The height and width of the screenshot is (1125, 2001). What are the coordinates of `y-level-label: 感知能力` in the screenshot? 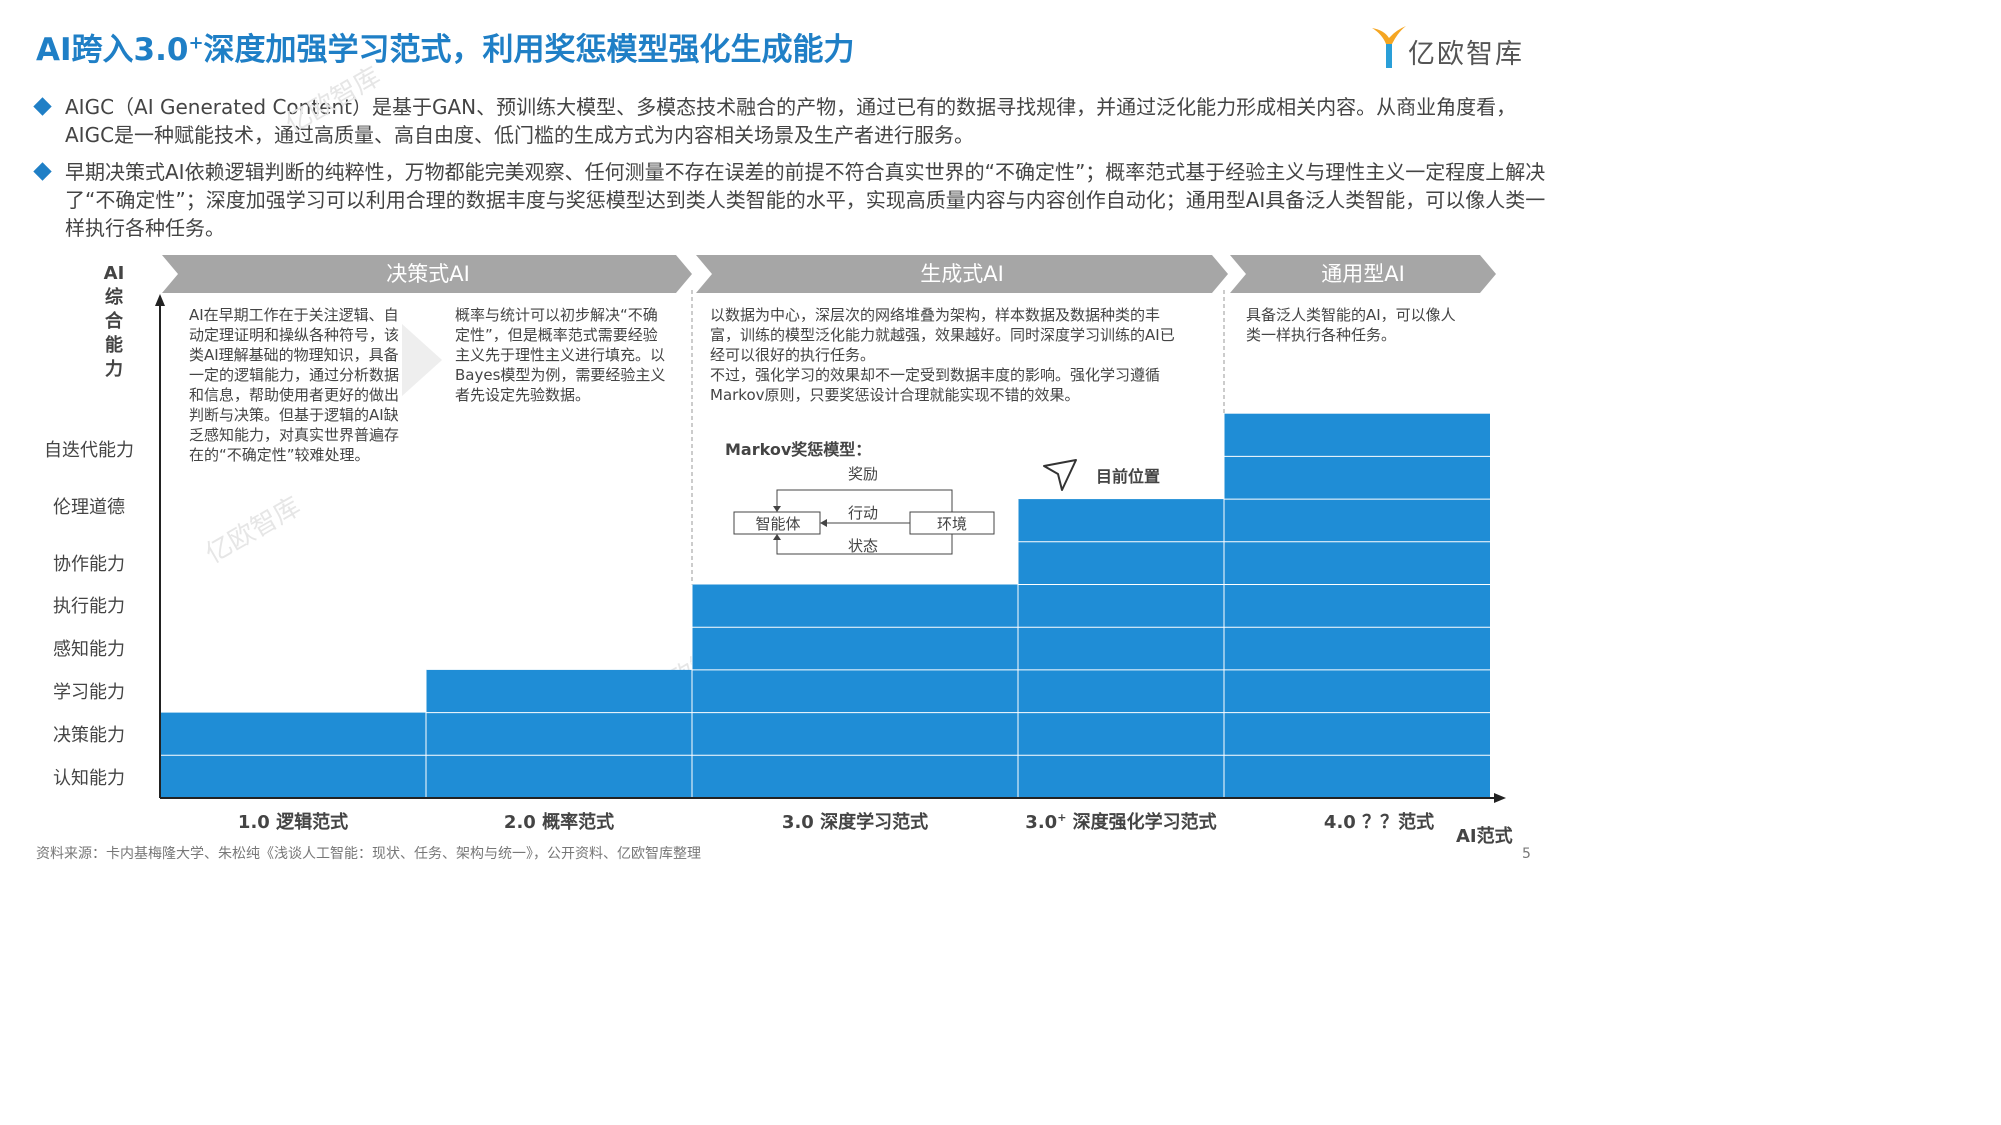 It's located at (89, 649).